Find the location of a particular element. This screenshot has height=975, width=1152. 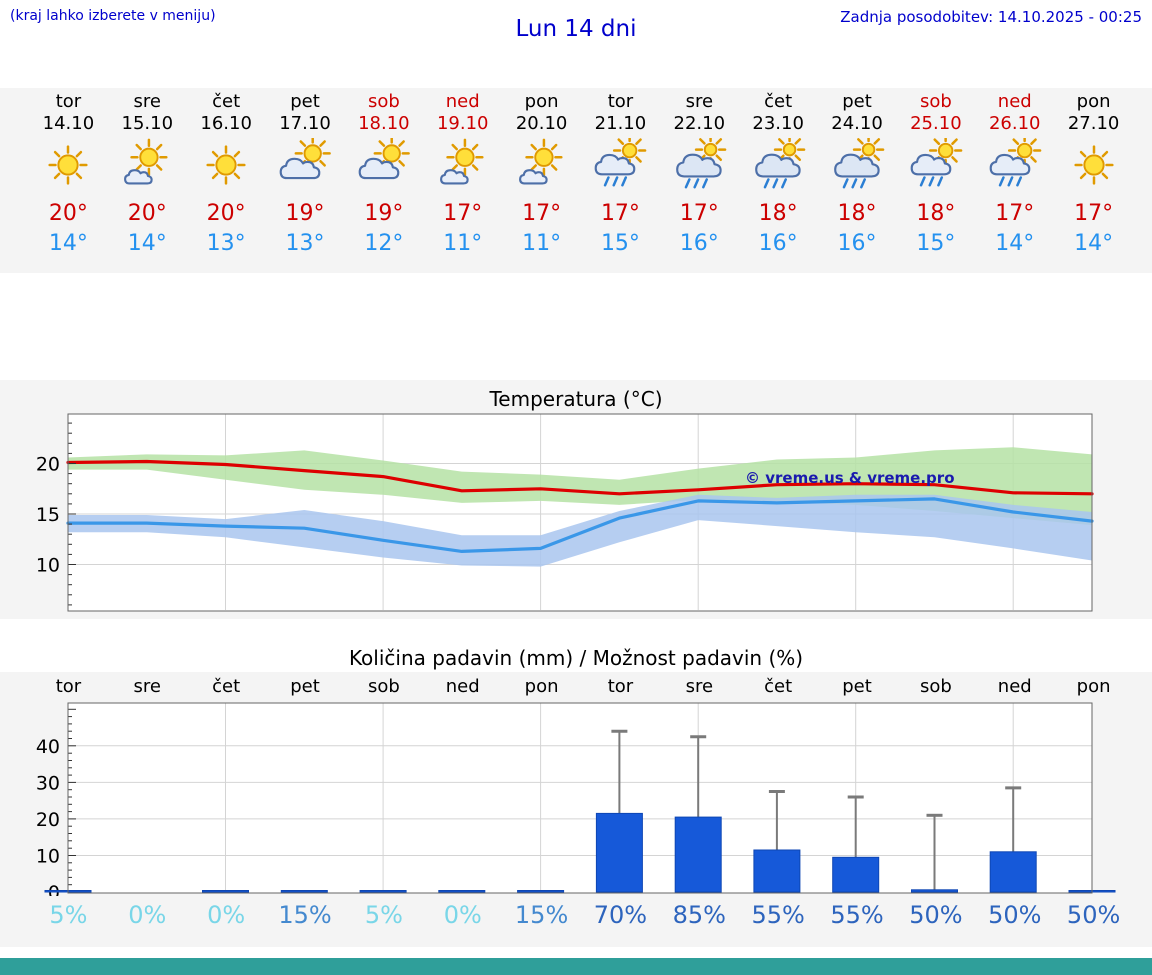

day-date: 23.10 is located at coordinates (778, 123).